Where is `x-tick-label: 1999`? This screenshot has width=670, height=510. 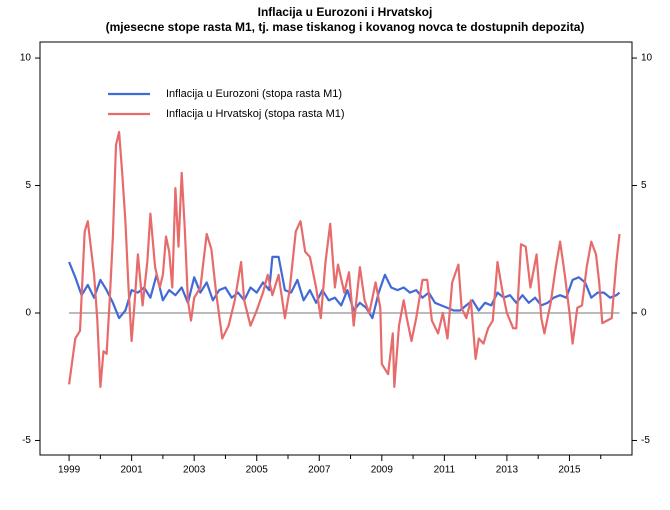 x-tick-label: 1999 is located at coordinates (69, 470).